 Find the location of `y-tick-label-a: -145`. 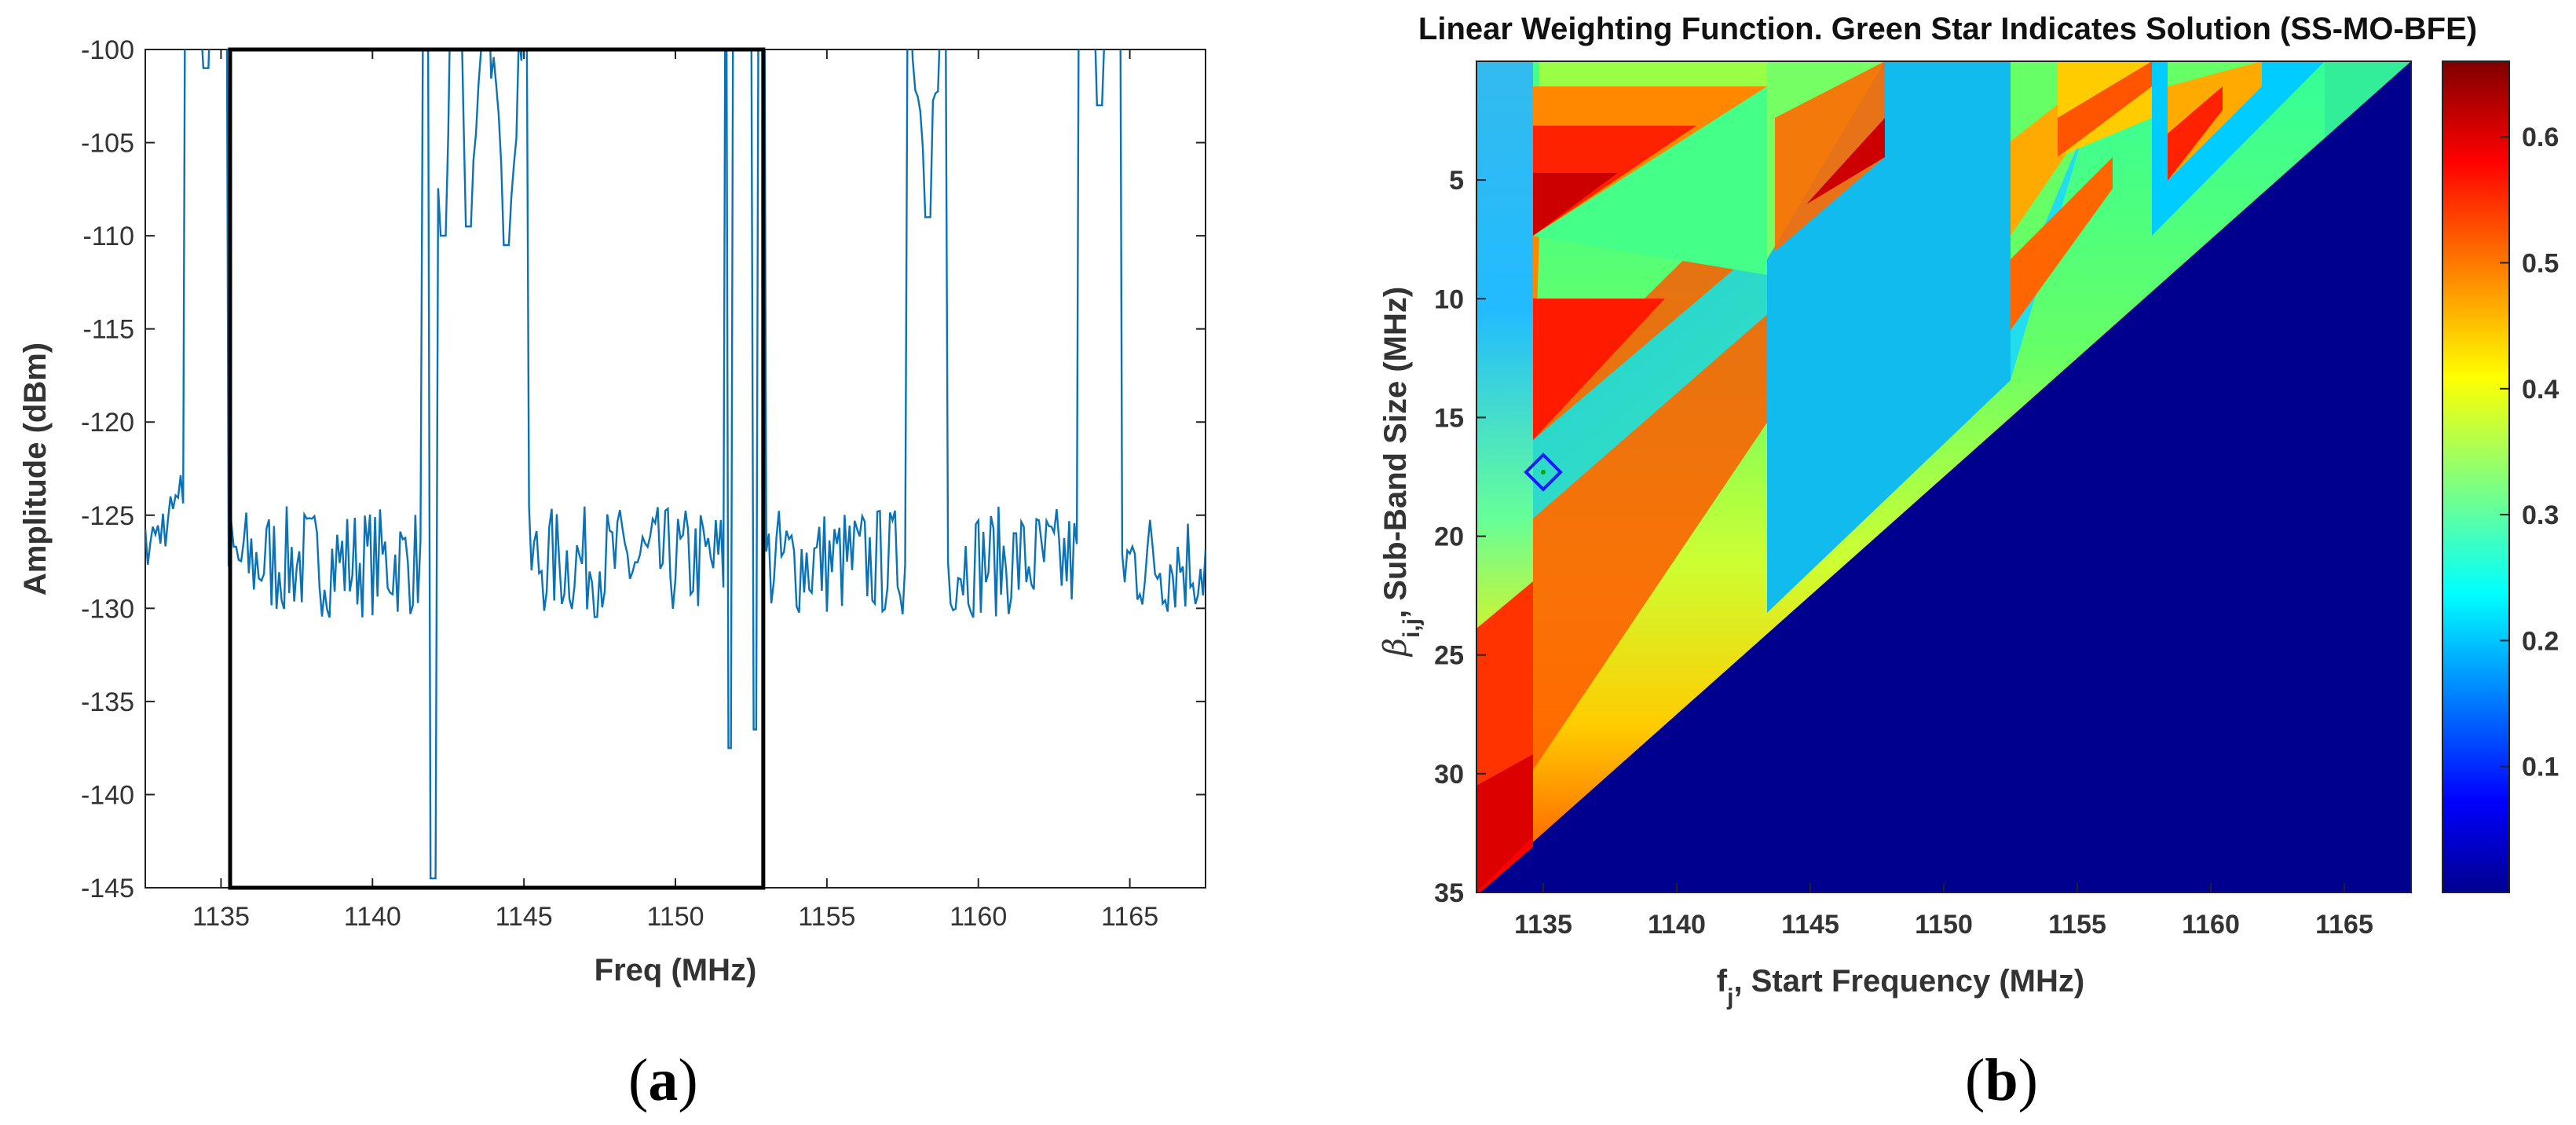

y-tick-label-a: -145 is located at coordinates (107, 888).